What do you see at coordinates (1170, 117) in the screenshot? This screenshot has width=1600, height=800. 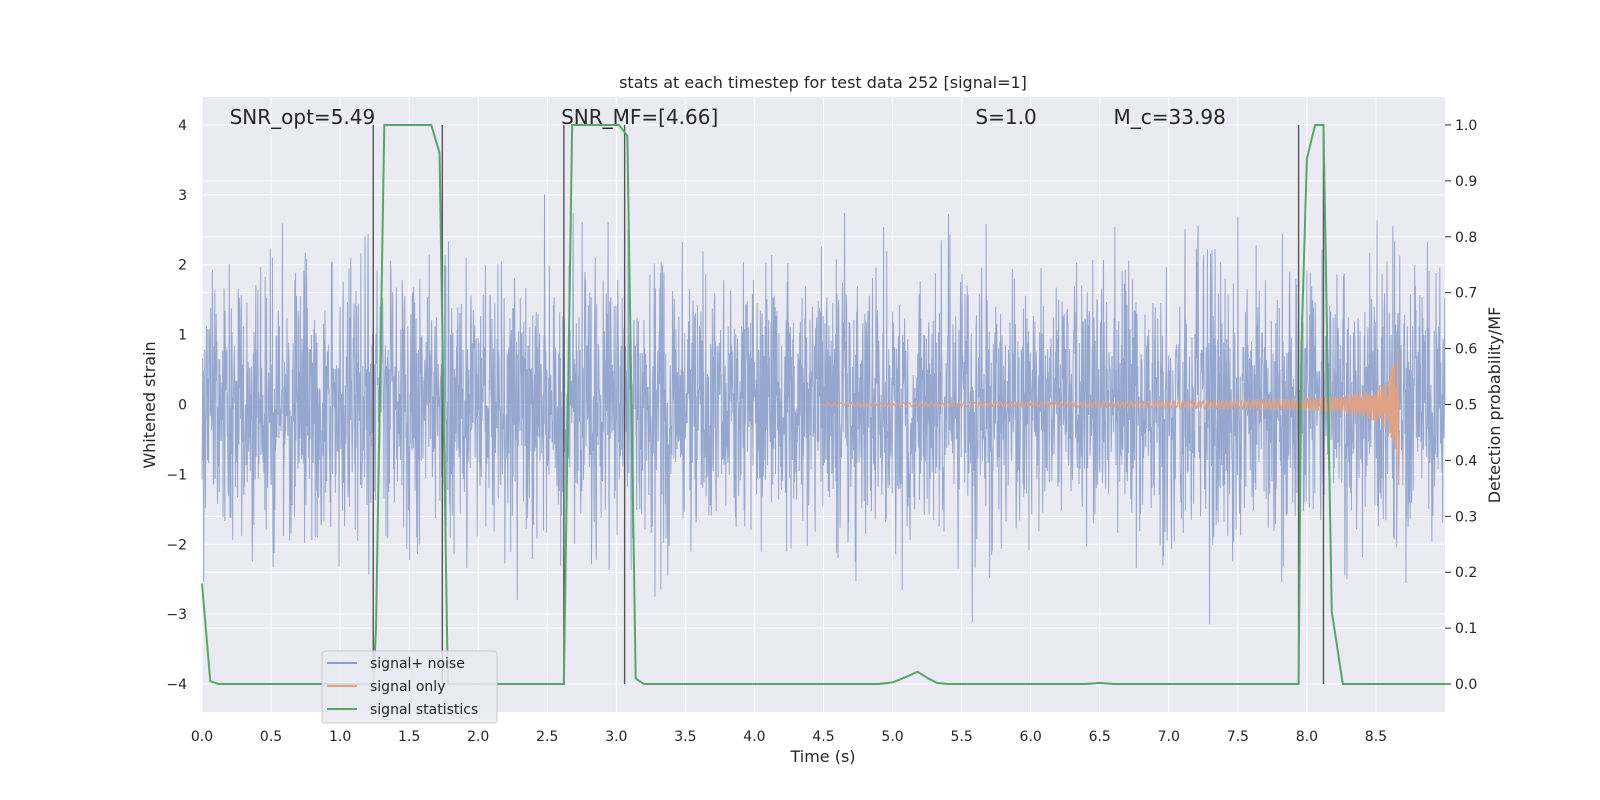 I see `annotation-3: M_c=33.98` at bounding box center [1170, 117].